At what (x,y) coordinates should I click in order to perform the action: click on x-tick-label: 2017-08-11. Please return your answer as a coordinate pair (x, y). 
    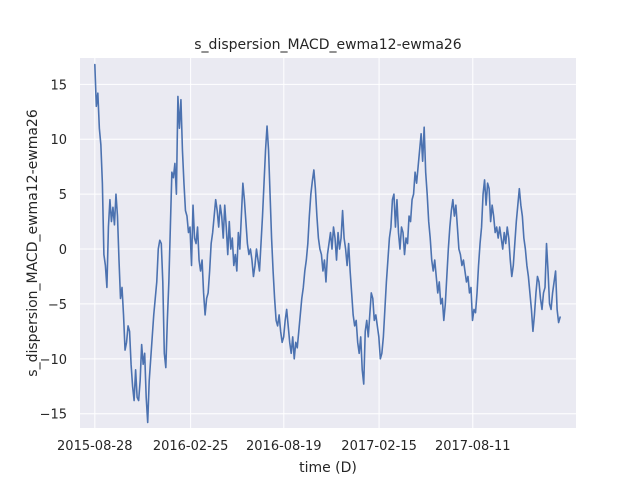
    Looking at the image, I should click on (473, 446).